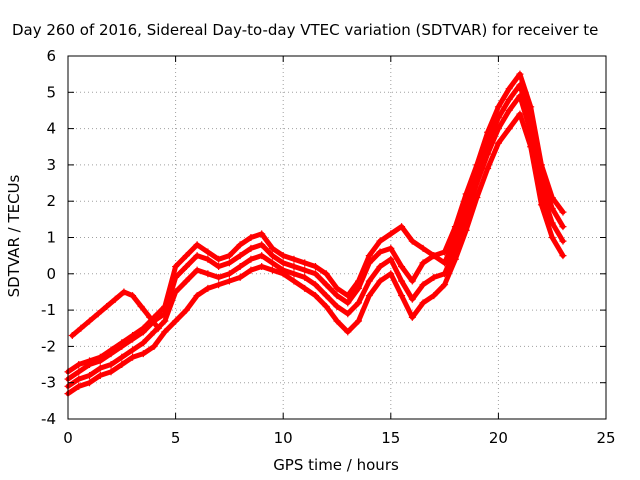 Image resolution: width=640 pixels, height=480 pixels. I want to click on x-tick-label: 15, so click(390, 438).